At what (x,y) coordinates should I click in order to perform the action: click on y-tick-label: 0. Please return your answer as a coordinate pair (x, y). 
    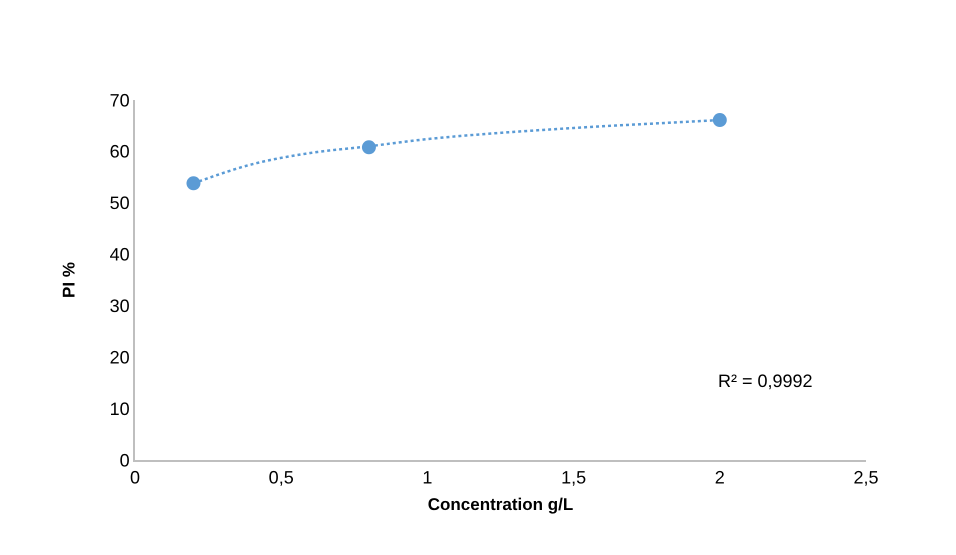
    Looking at the image, I should click on (125, 460).